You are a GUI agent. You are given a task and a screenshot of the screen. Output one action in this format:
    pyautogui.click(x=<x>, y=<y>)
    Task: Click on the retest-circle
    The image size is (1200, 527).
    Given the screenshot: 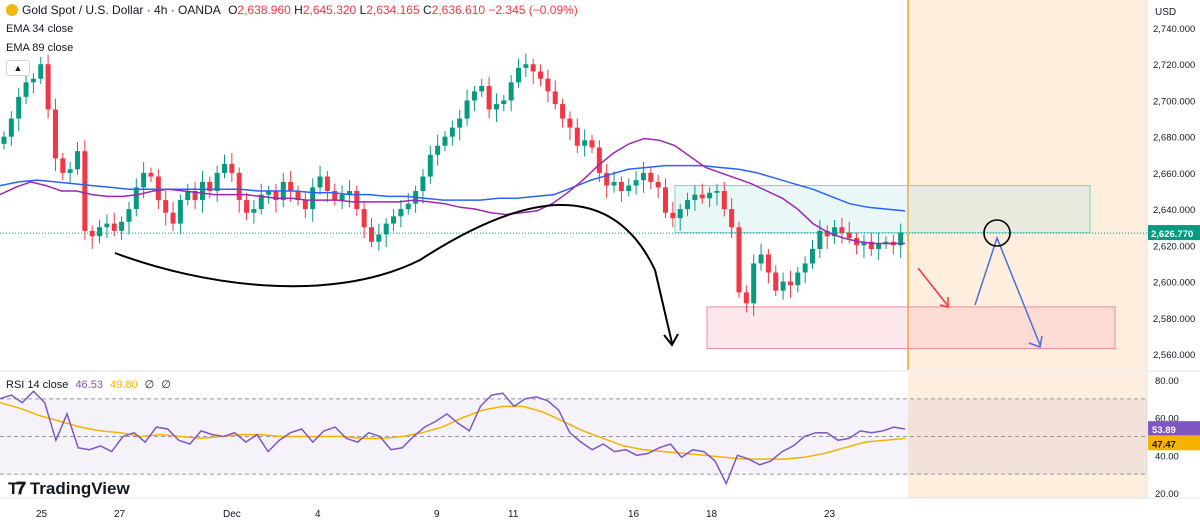 What is the action you would take?
    pyautogui.click(x=997, y=233)
    